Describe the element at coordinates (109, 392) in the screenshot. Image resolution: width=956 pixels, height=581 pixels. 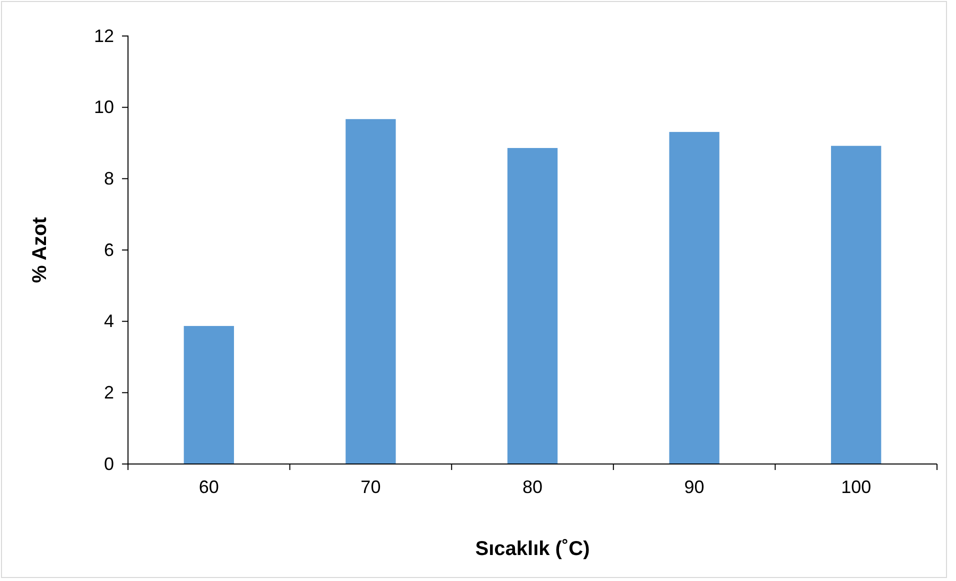
I see `y-tick-label: 2` at that location.